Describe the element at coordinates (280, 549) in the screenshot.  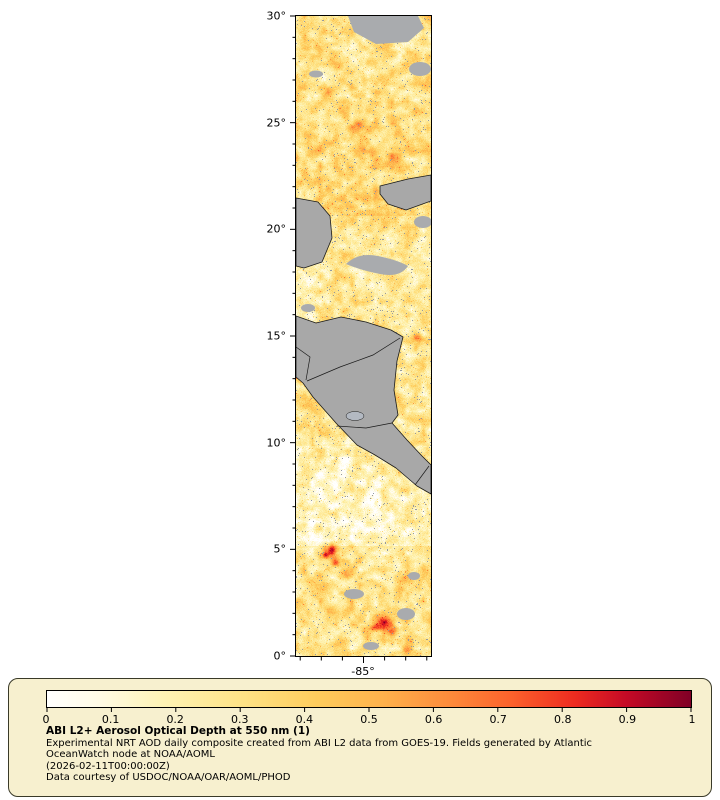
I see `y-tick-label: 5°` at that location.